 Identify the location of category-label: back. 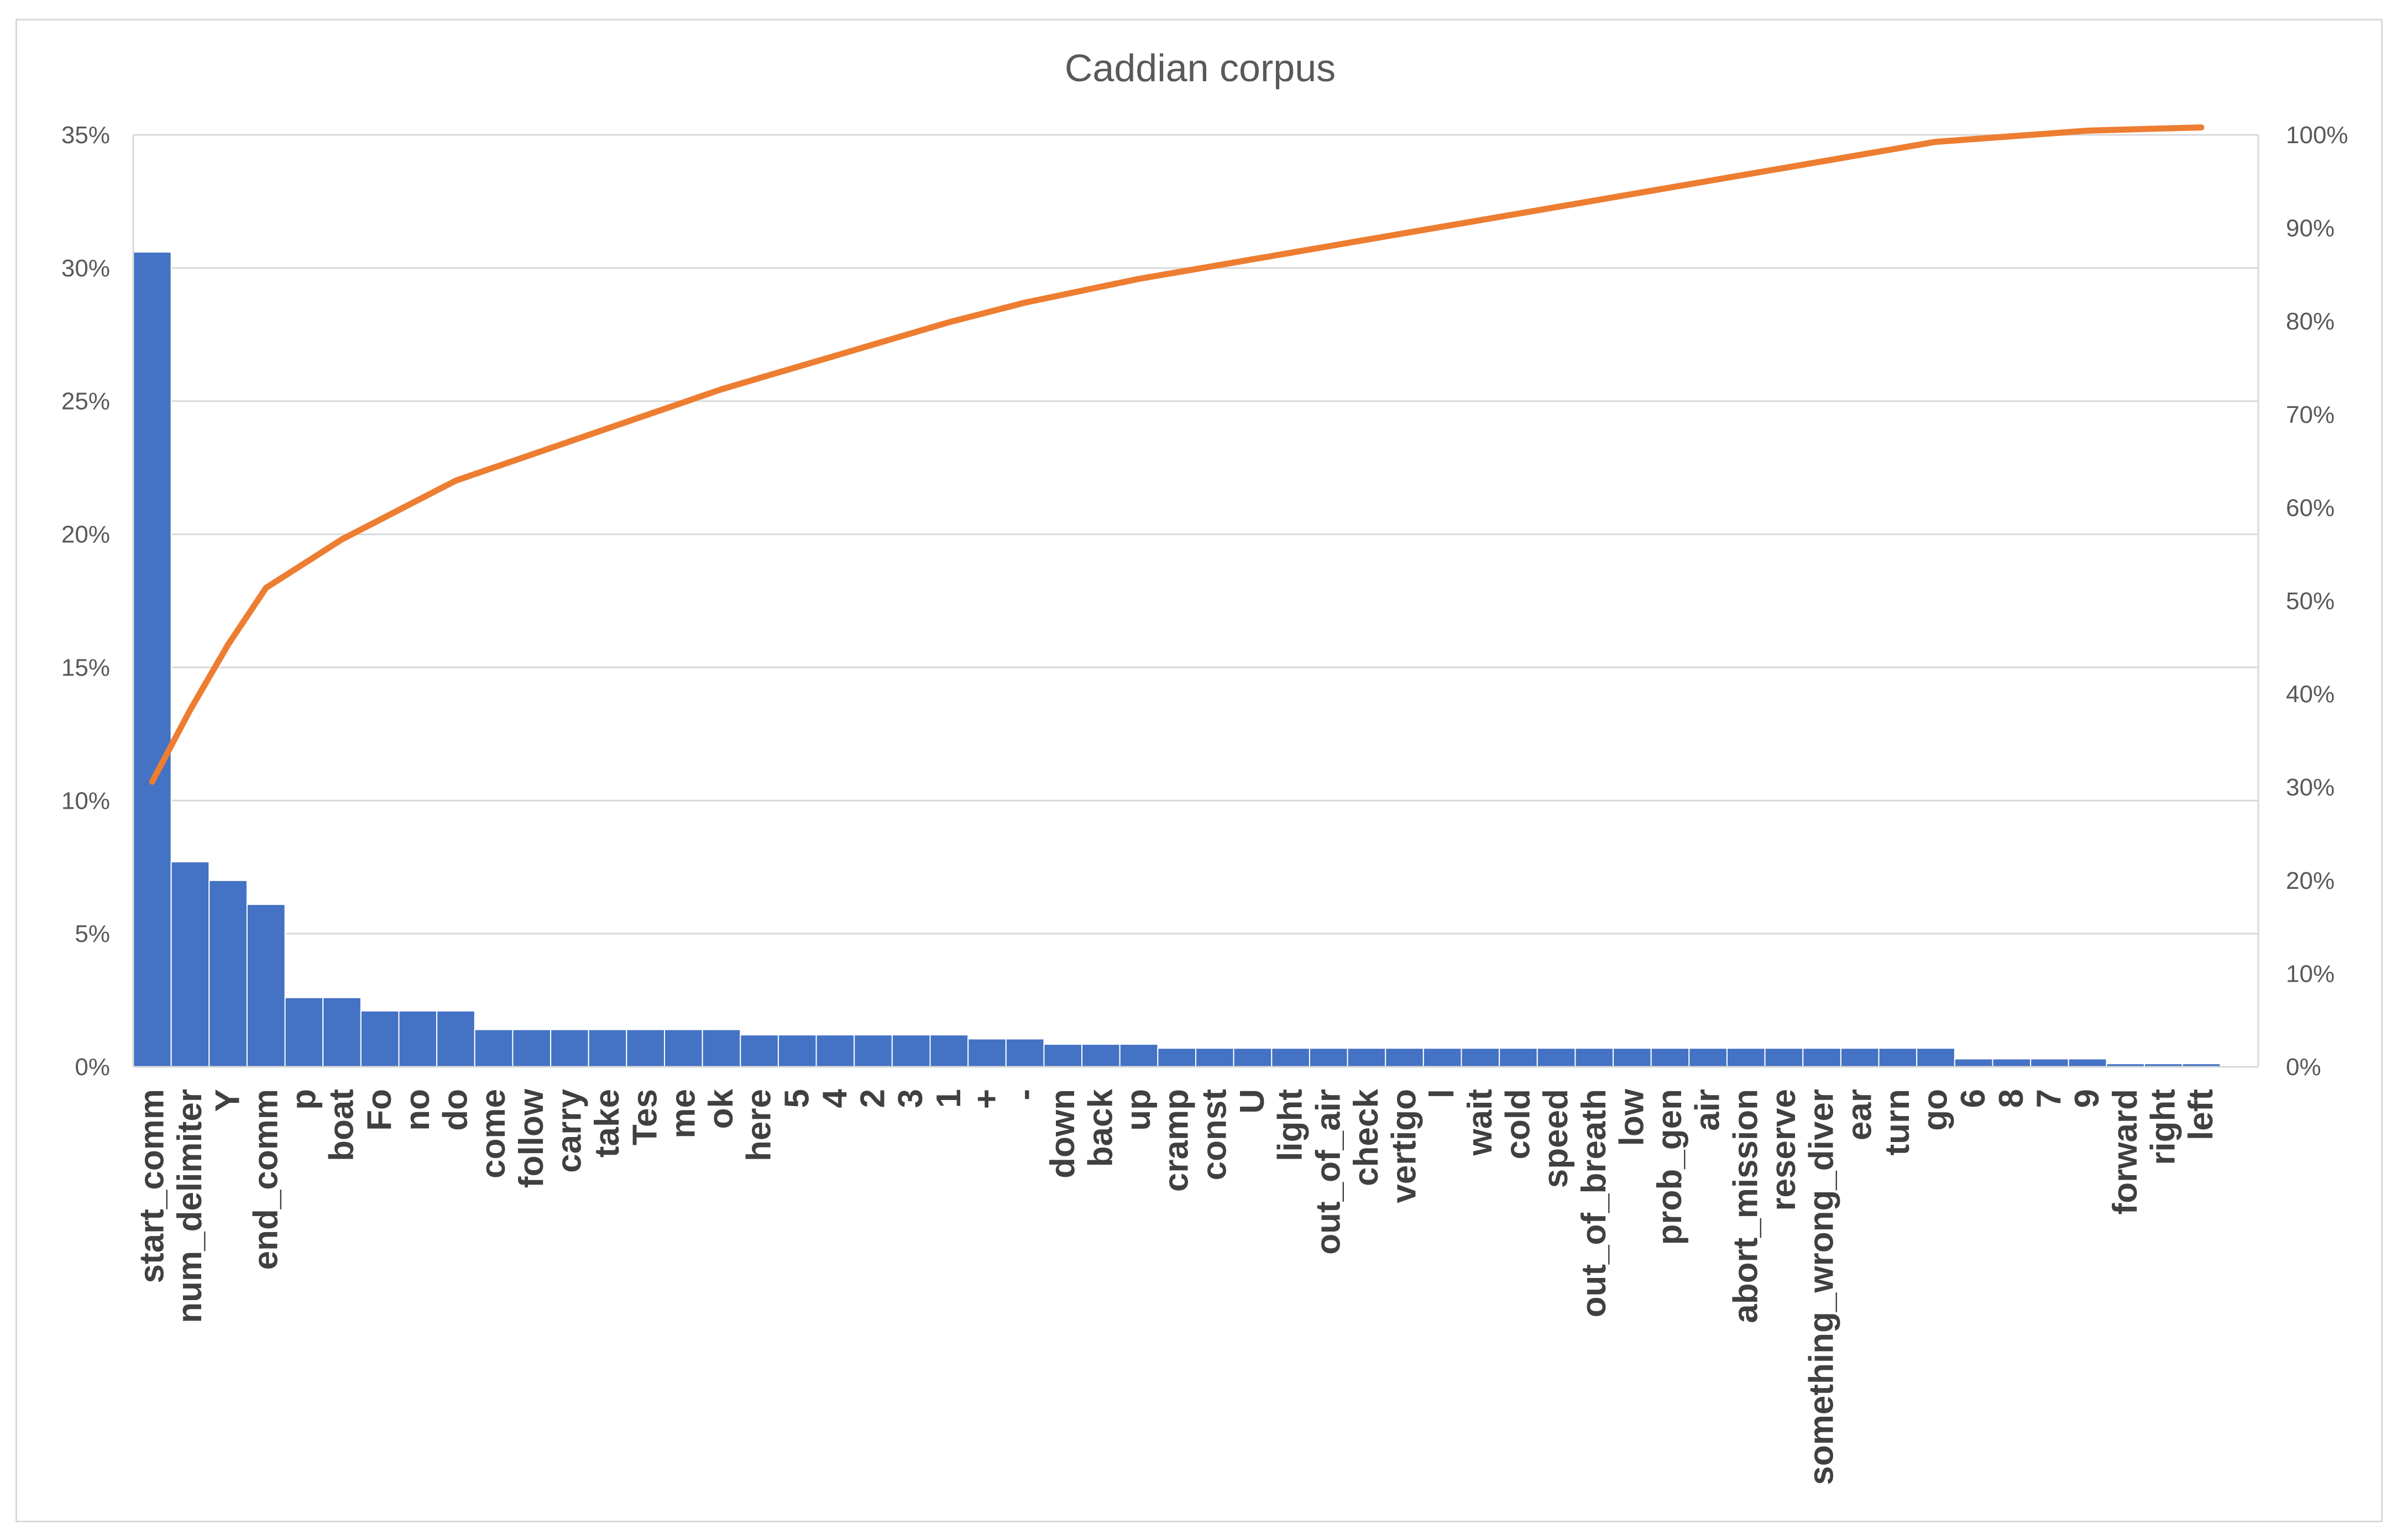
(1100, 1127).